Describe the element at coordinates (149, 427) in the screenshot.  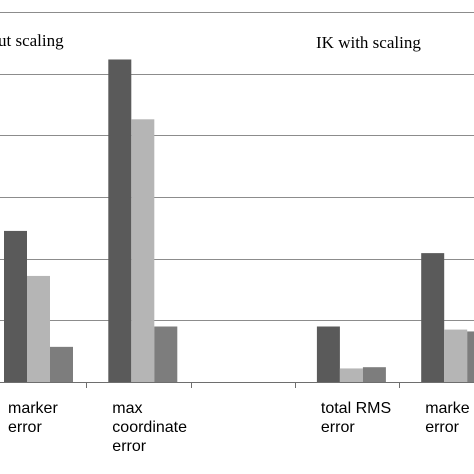
I see `category-label: max coordinate error` at that location.